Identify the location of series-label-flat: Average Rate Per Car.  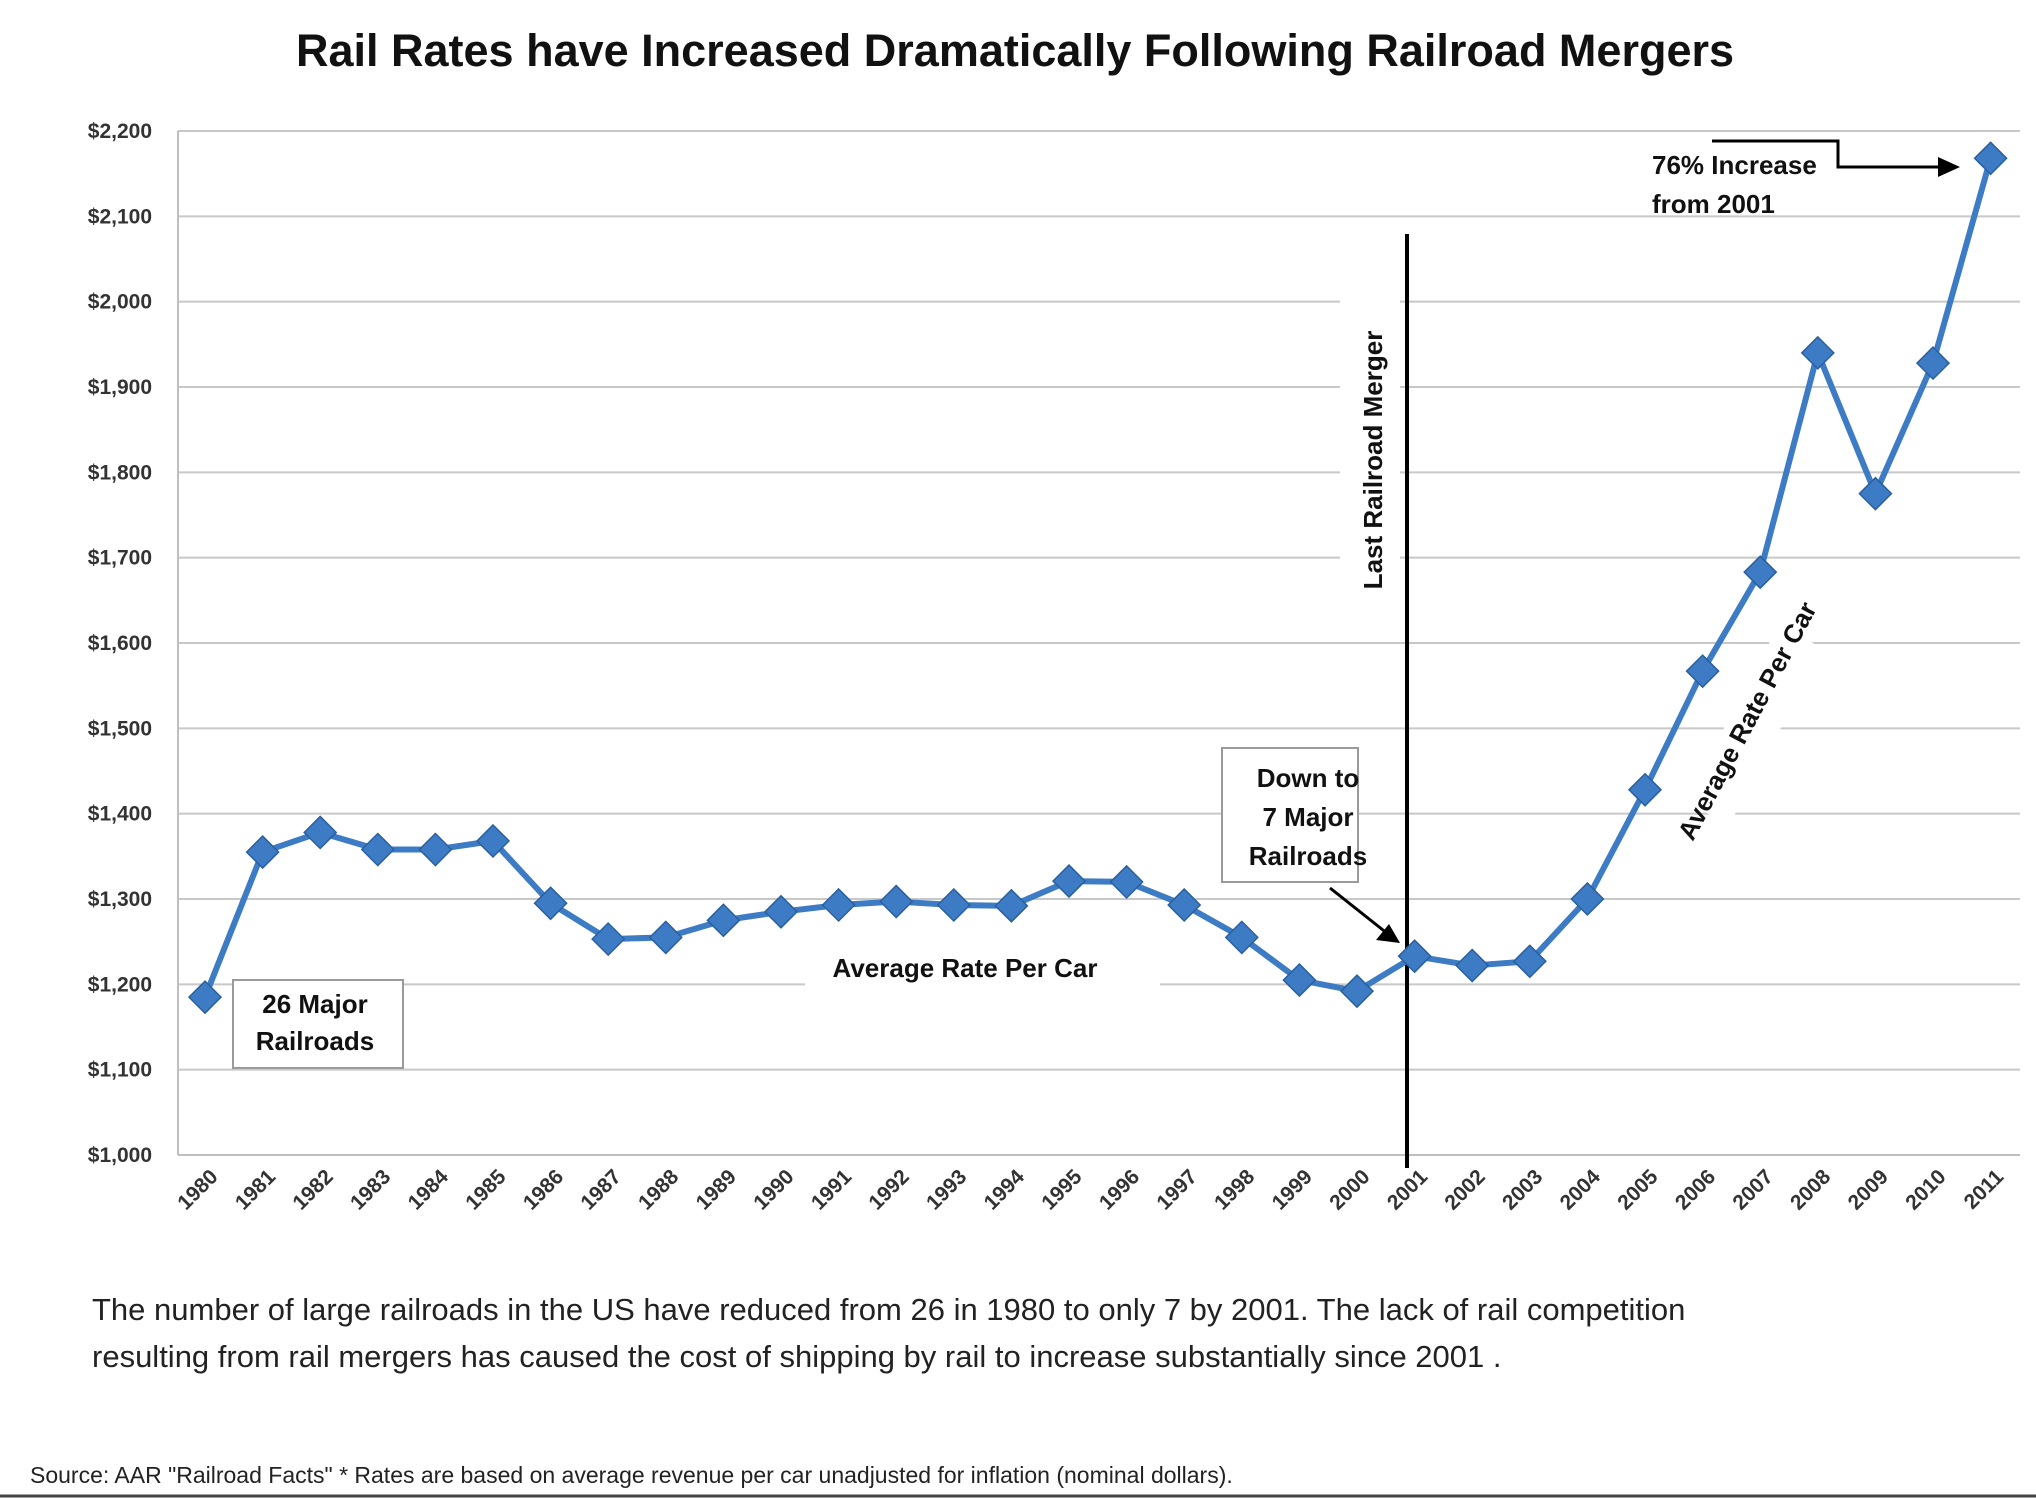
(965, 968).